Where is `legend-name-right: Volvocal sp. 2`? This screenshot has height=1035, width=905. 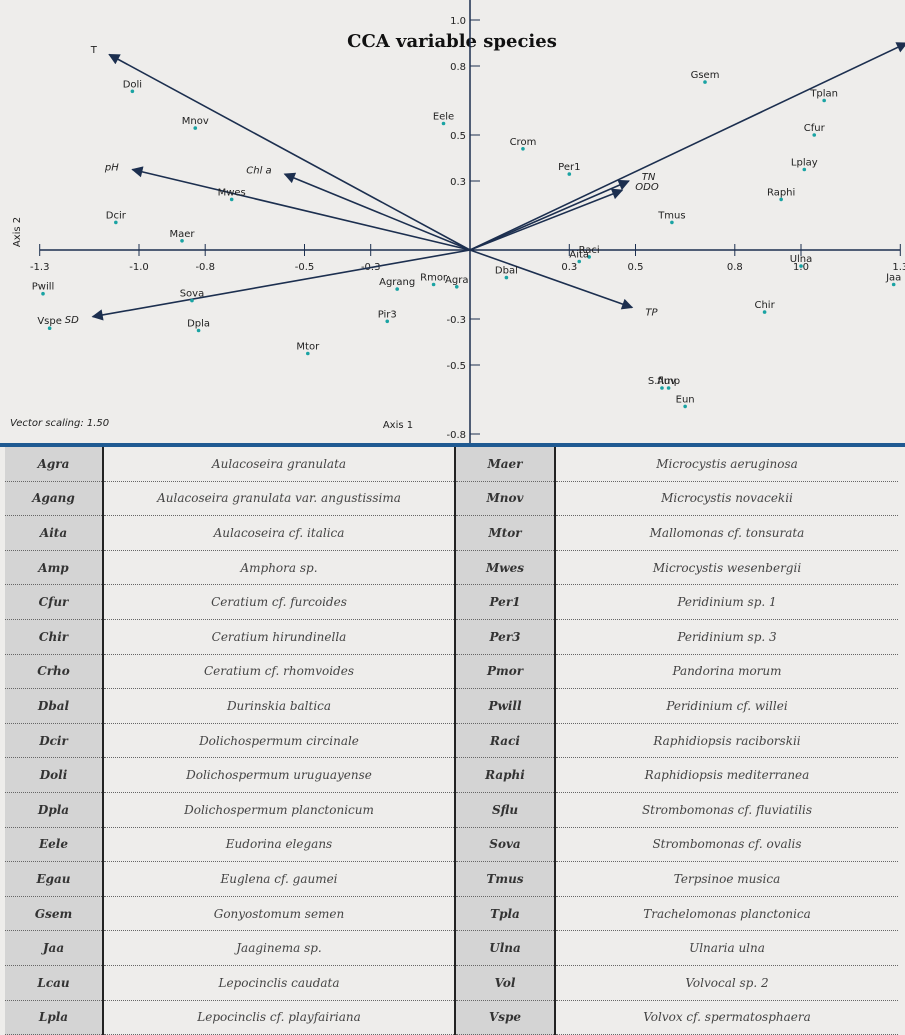 legend-name-right: Volvocal sp. 2 is located at coordinates (726, 983).